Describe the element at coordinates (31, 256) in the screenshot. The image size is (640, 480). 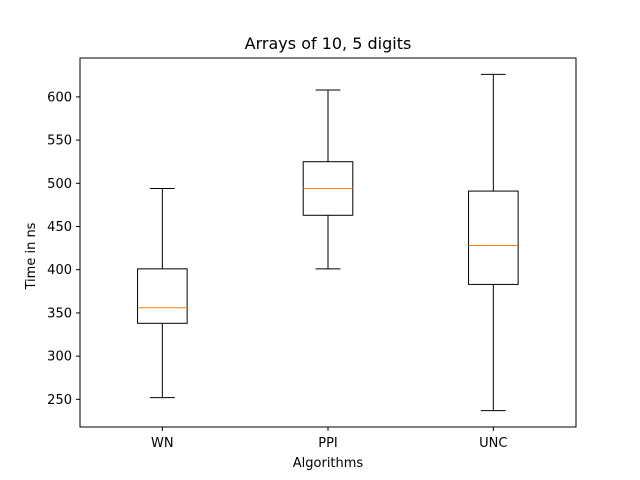
I see `y-axis-label: Time in ns` at that location.